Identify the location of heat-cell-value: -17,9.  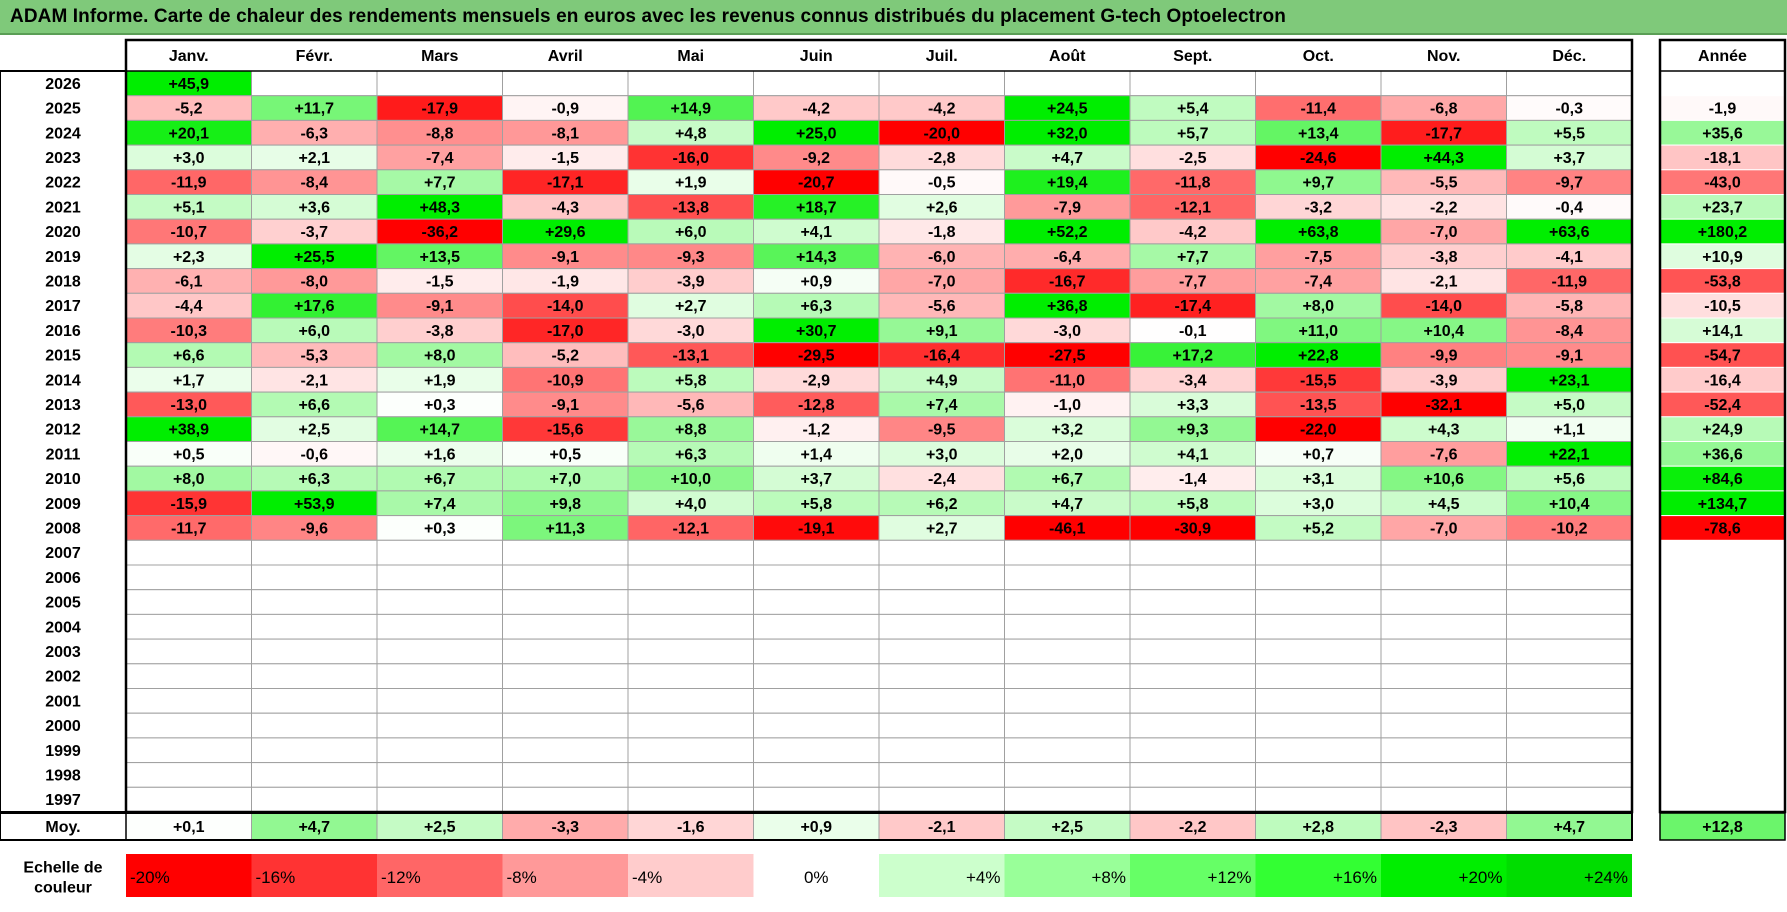
(440, 109).